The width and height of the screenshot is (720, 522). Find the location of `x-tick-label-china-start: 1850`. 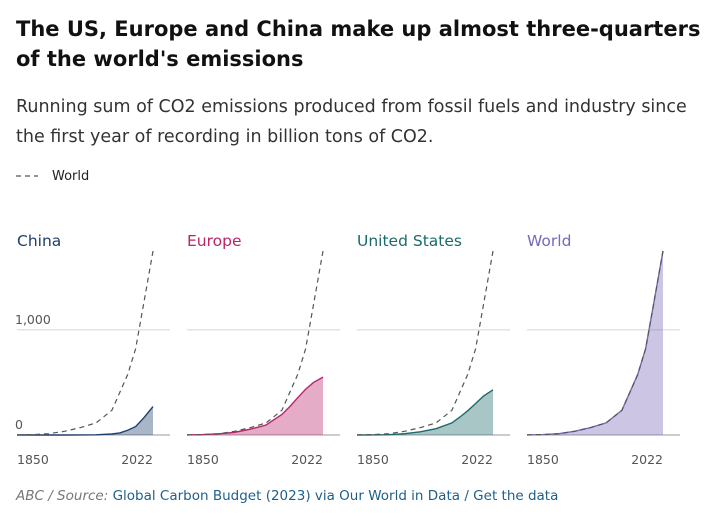

x-tick-label-china-start: 1850 is located at coordinates (33, 459).